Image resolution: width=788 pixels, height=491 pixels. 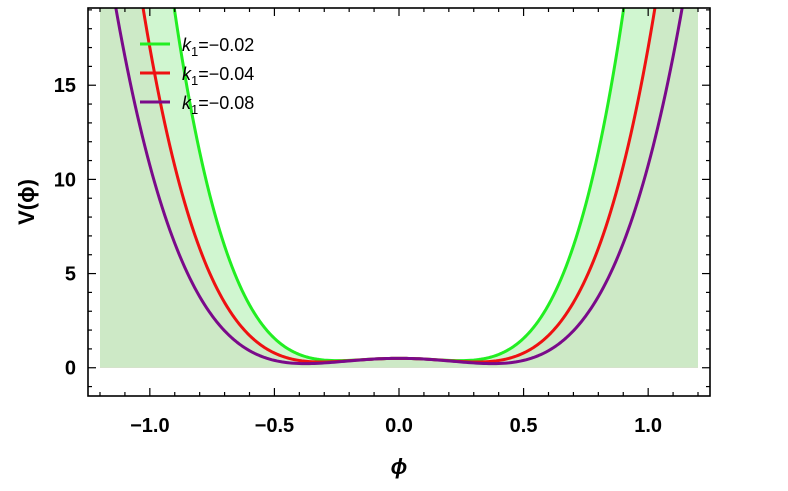 What do you see at coordinates (70, 369) in the screenshot?
I see `y-tick-label: 0` at bounding box center [70, 369].